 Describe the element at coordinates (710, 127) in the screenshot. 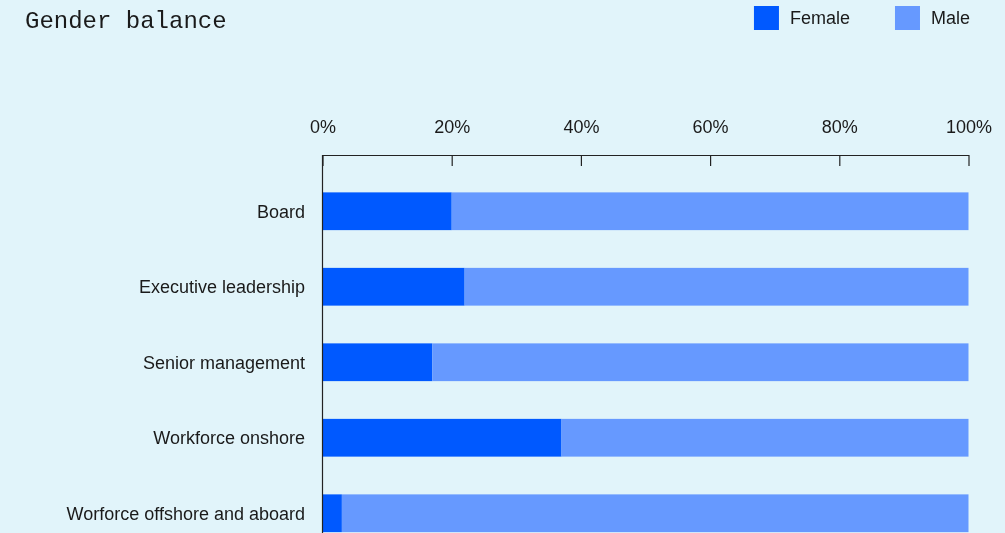

I see `x-tick-label: 60%` at that location.